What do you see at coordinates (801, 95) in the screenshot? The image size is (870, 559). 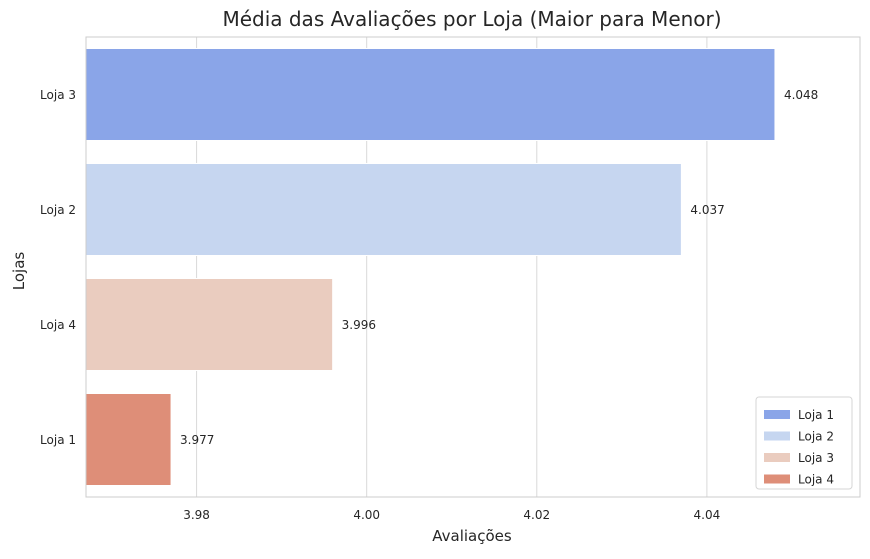 I see `data-label: 4.048` at bounding box center [801, 95].